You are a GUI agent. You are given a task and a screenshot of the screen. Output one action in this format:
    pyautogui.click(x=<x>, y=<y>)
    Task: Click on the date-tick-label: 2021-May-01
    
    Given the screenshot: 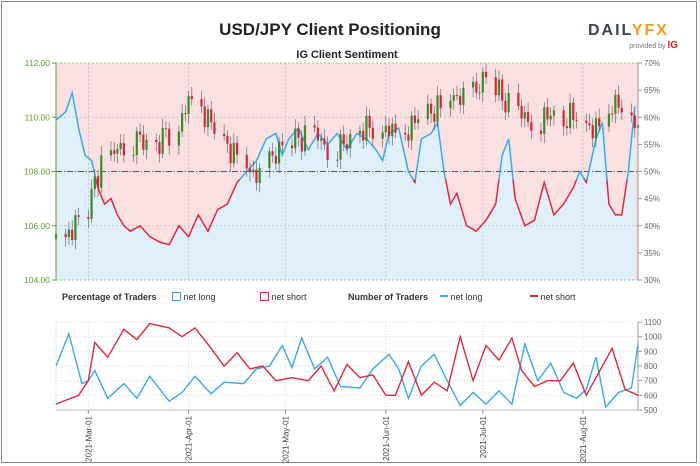 What is the action you would take?
    pyautogui.click(x=286, y=439)
    